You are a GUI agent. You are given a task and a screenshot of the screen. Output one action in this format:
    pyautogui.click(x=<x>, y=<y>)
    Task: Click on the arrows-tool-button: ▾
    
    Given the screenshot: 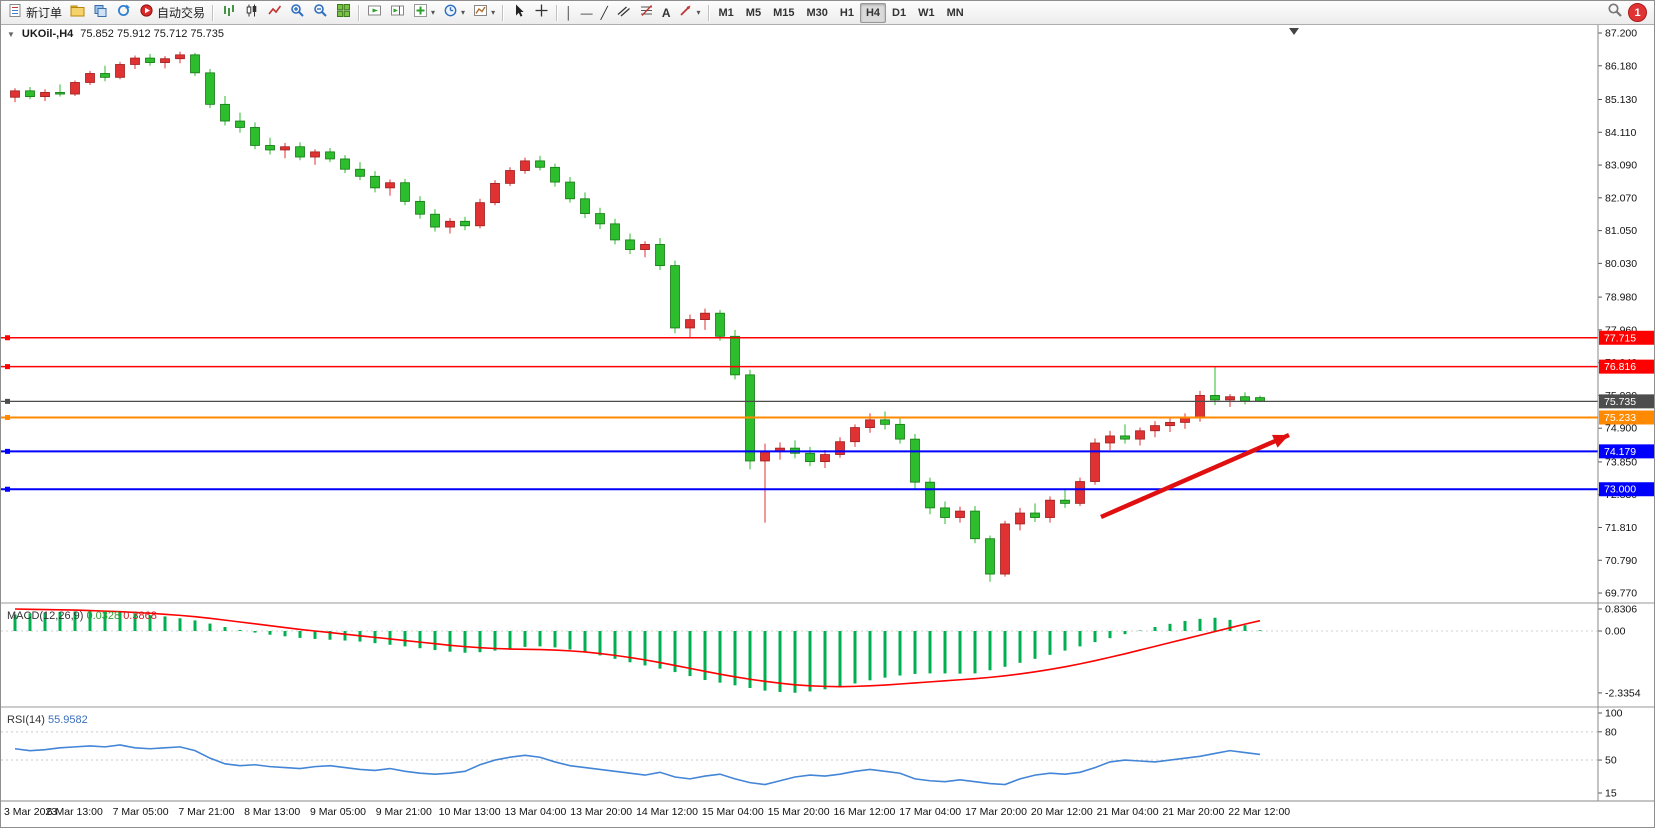 What is the action you would take?
    pyautogui.click(x=689, y=13)
    